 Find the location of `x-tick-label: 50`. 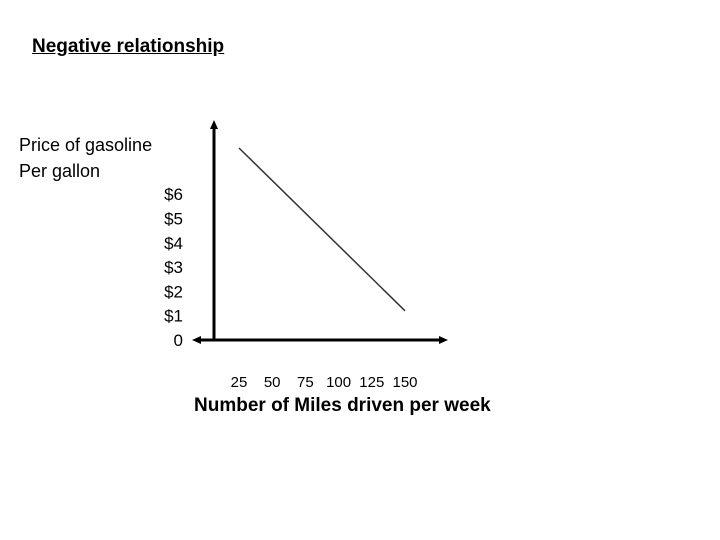

x-tick-label: 50 is located at coordinates (272, 382).